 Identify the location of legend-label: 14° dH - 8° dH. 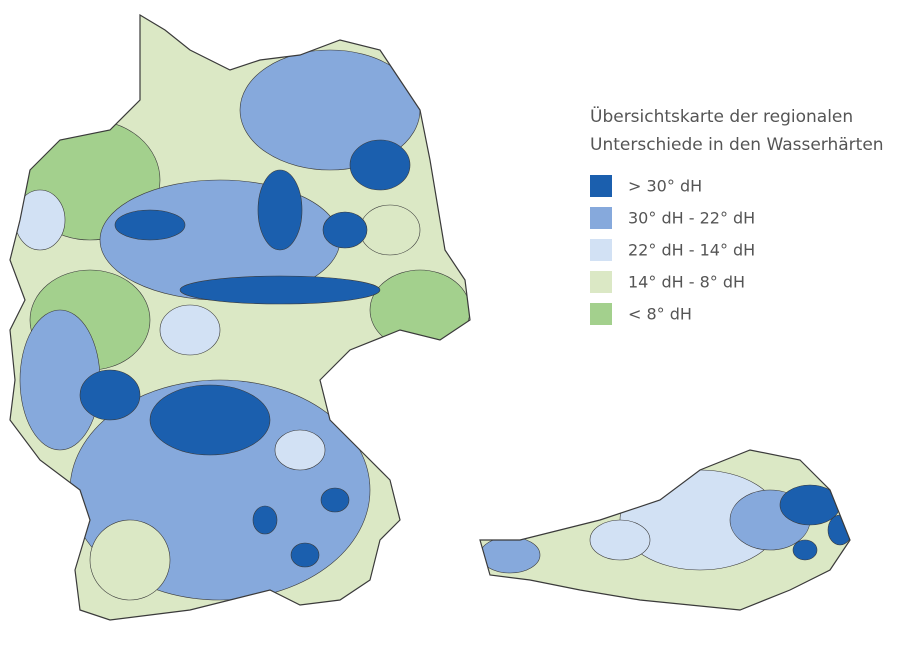
(686, 282).